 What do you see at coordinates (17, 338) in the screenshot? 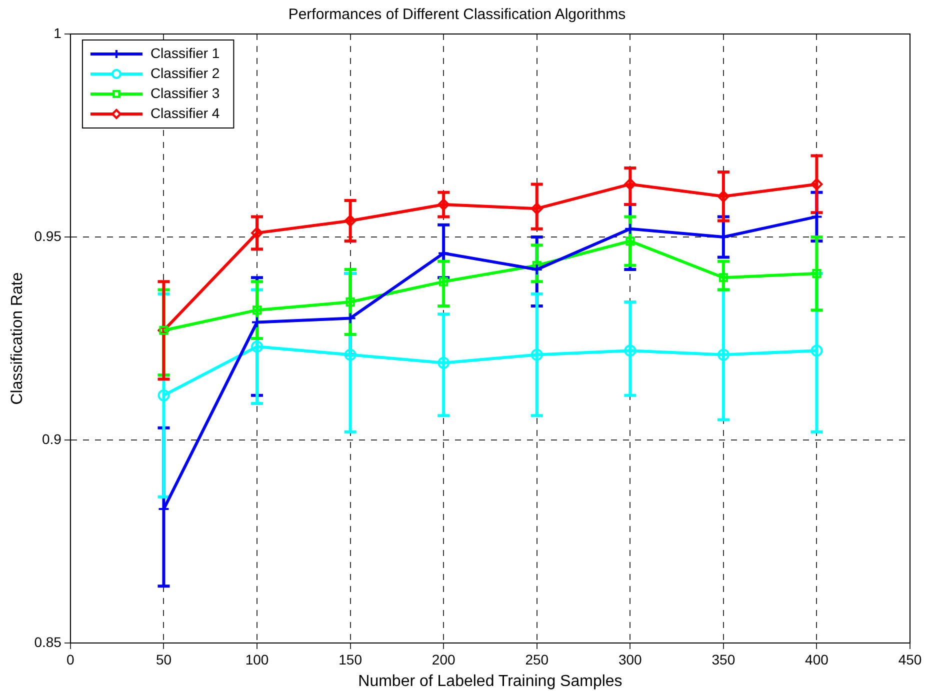
I see `y-axis-title: Classification Rate` at bounding box center [17, 338].